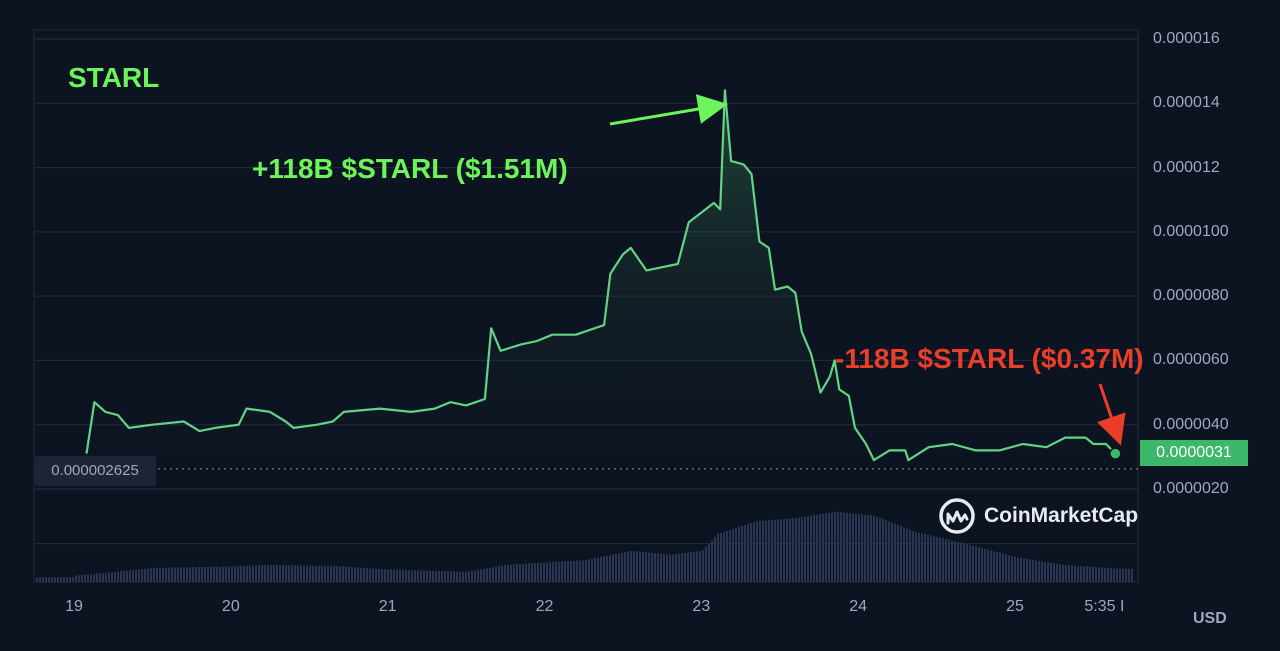 The height and width of the screenshot is (651, 1280). Describe the element at coordinates (957, 516) in the screenshot. I see `coinmarketcap-logo-icon` at that location.